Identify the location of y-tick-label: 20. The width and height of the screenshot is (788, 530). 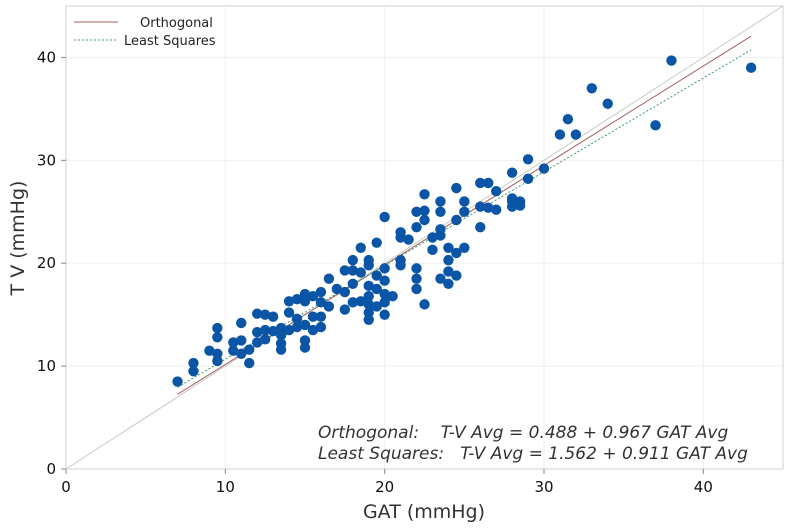
(46, 263).